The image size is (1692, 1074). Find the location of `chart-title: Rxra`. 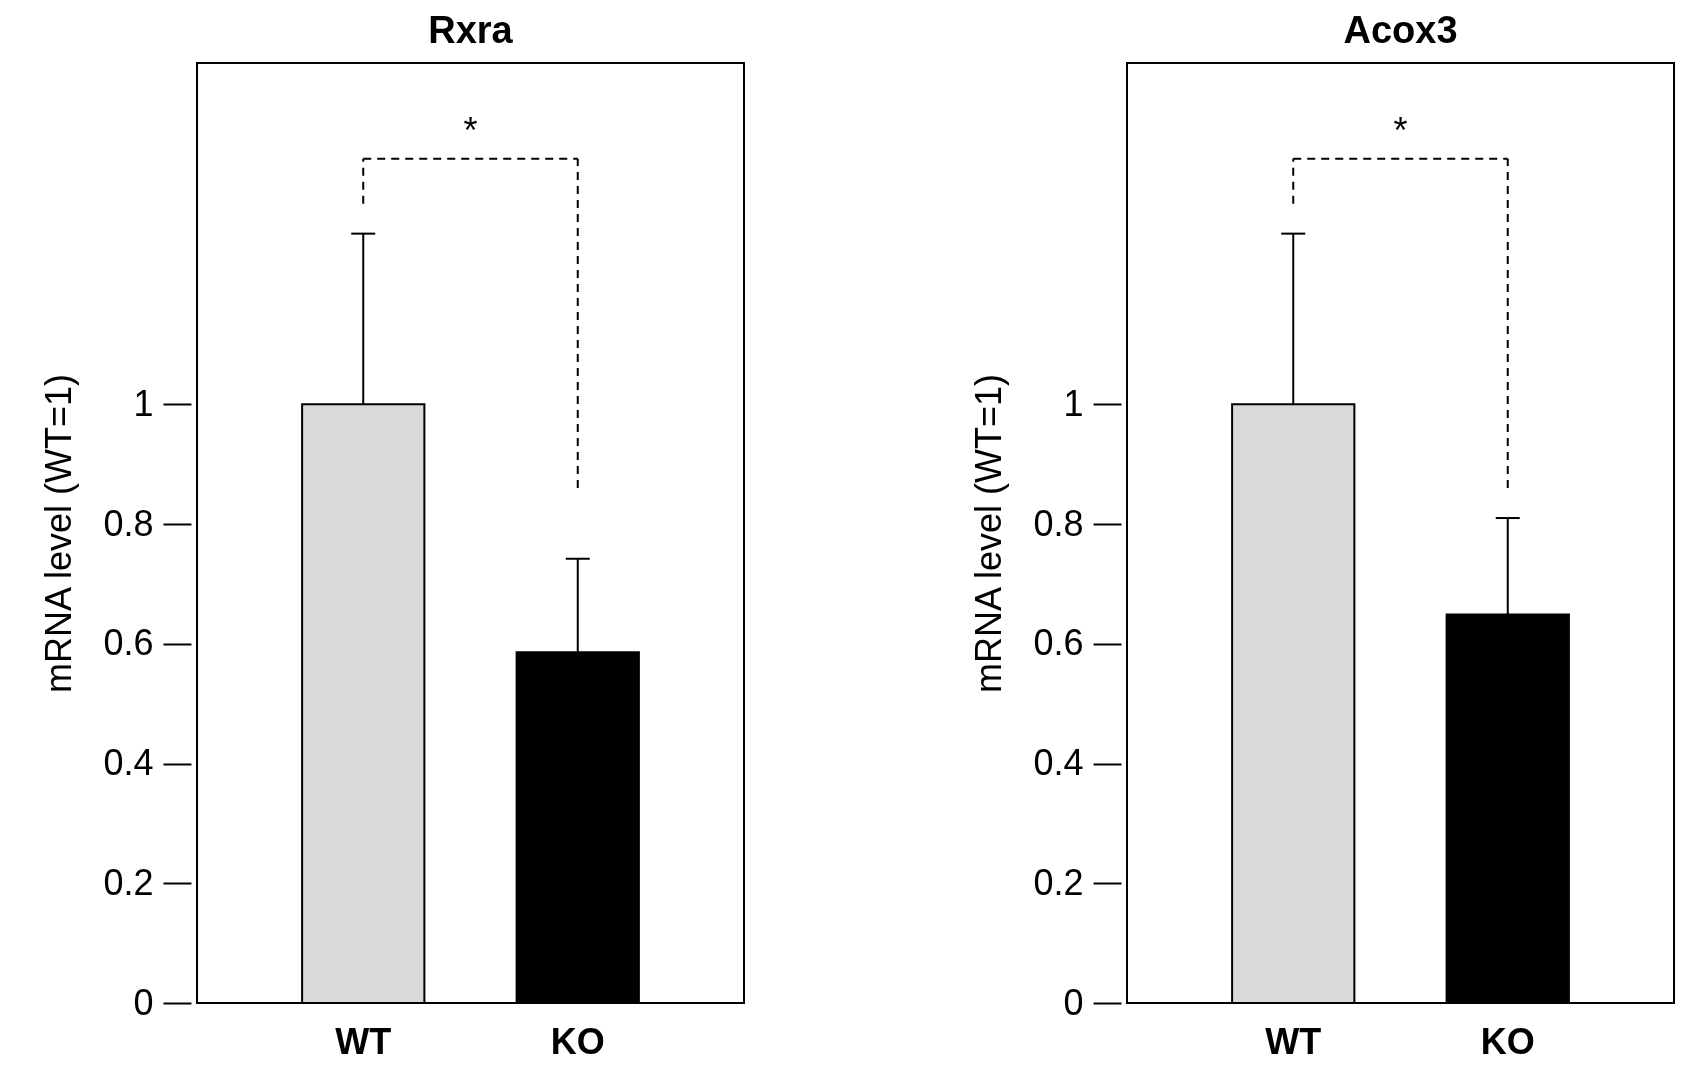

chart-title: Rxra is located at coordinates (471, 30).